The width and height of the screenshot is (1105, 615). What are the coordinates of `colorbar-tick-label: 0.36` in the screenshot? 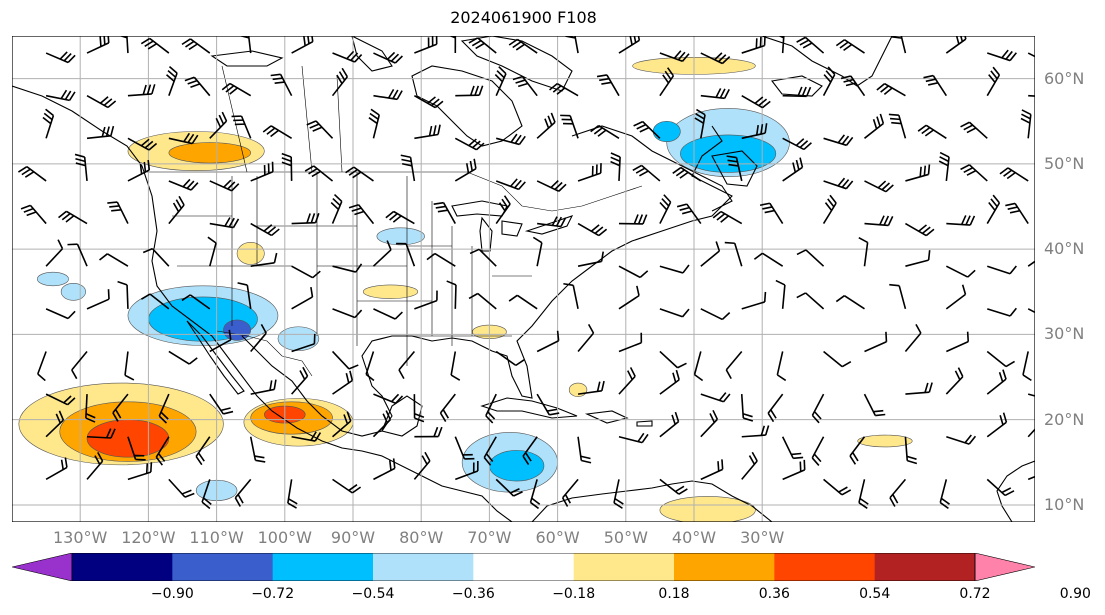 It's located at (774, 594).